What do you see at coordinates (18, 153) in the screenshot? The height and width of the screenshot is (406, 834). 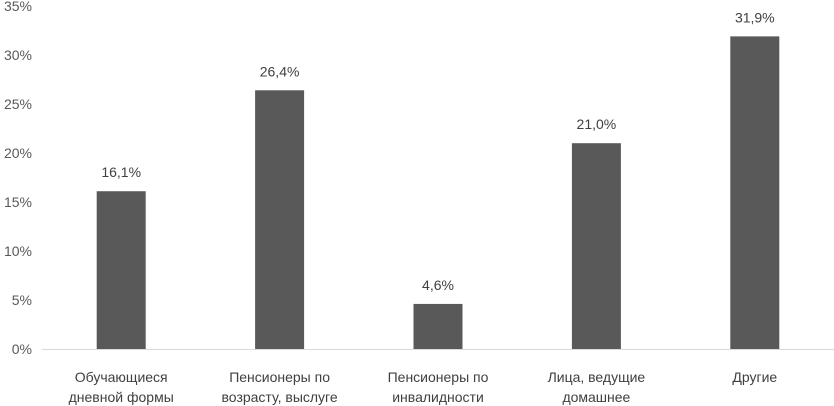 I see `y-tick-label: 20%` at bounding box center [18, 153].